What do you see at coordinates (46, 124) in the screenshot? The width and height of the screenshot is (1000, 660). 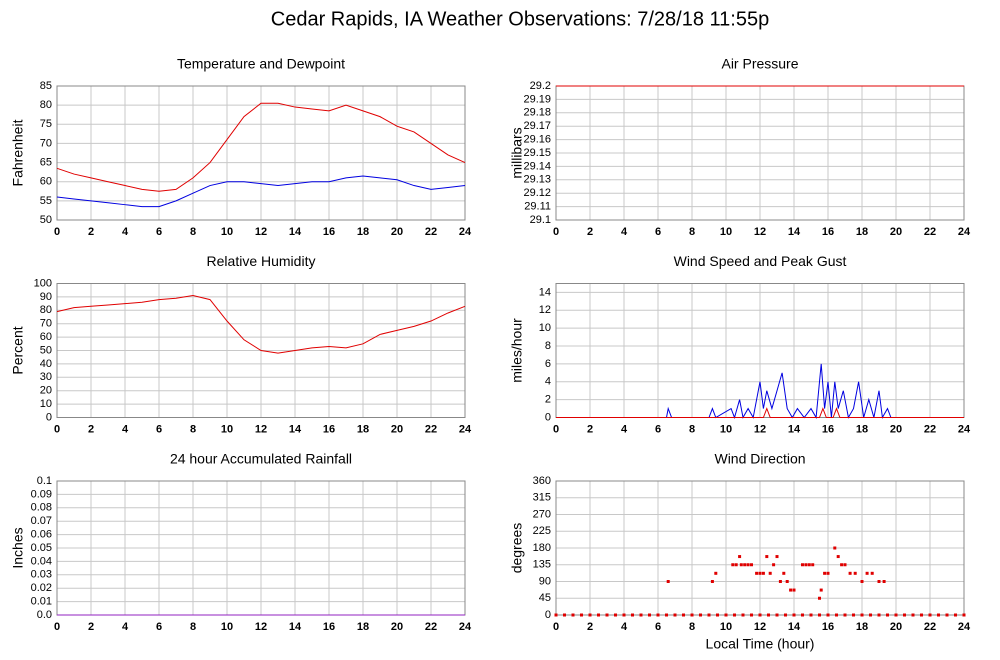 I see `y-tick-label: 75` at bounding box center [46, 124].